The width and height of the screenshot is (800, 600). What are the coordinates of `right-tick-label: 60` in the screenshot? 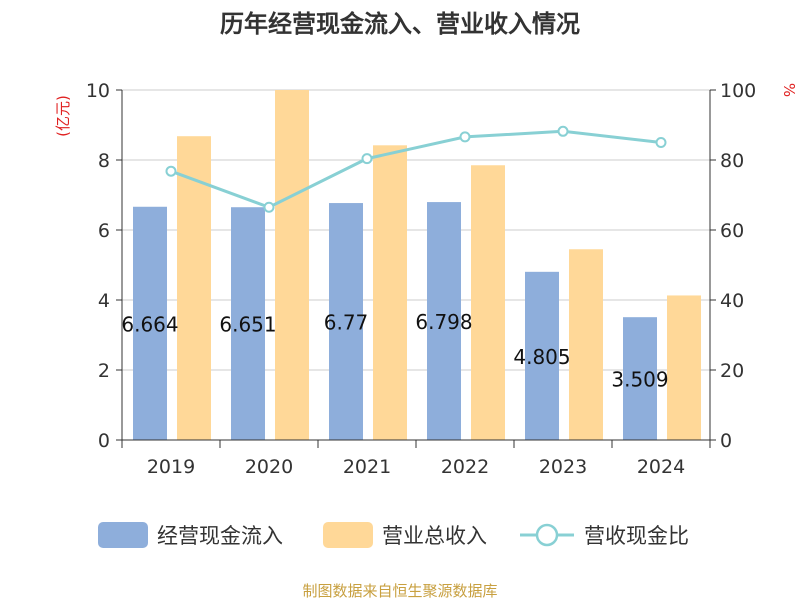 It's located at (732, 231).